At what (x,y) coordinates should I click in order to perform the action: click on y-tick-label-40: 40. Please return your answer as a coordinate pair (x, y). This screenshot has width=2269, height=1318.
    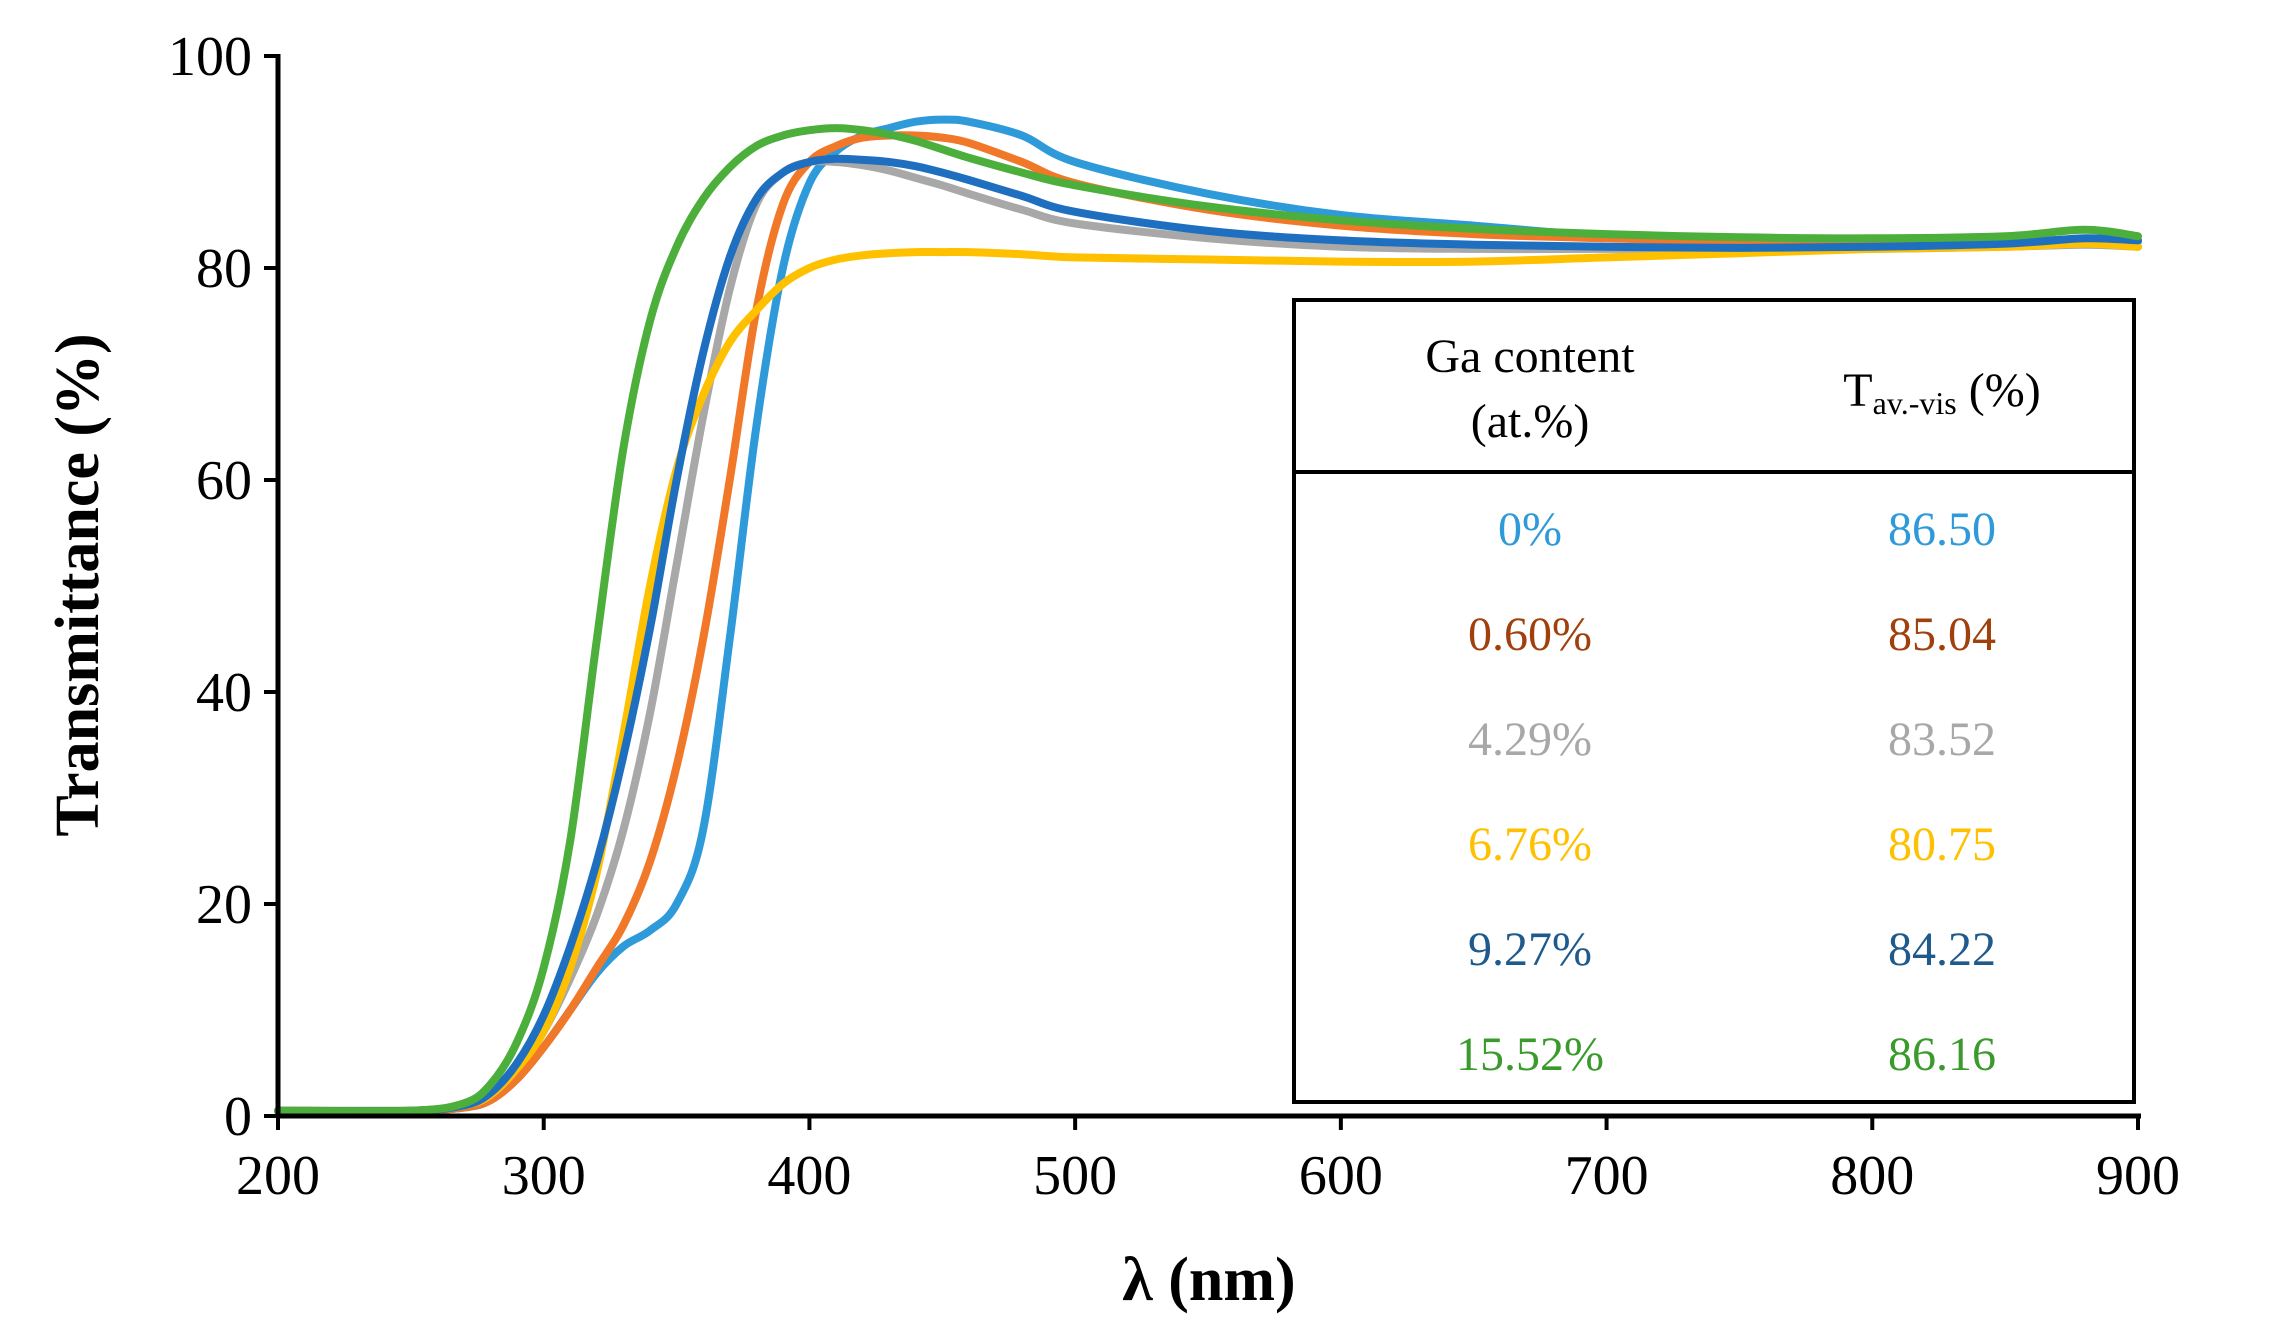
    Looking at the image, I should click on (224, 693).